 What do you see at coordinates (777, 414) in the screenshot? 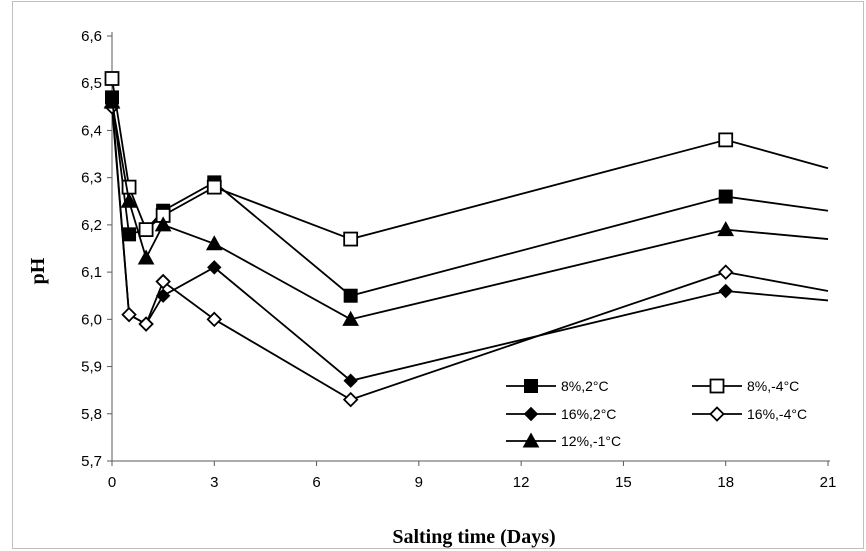
I see `legend-label: 16%,-4°C` at bounding box center [777, 414].